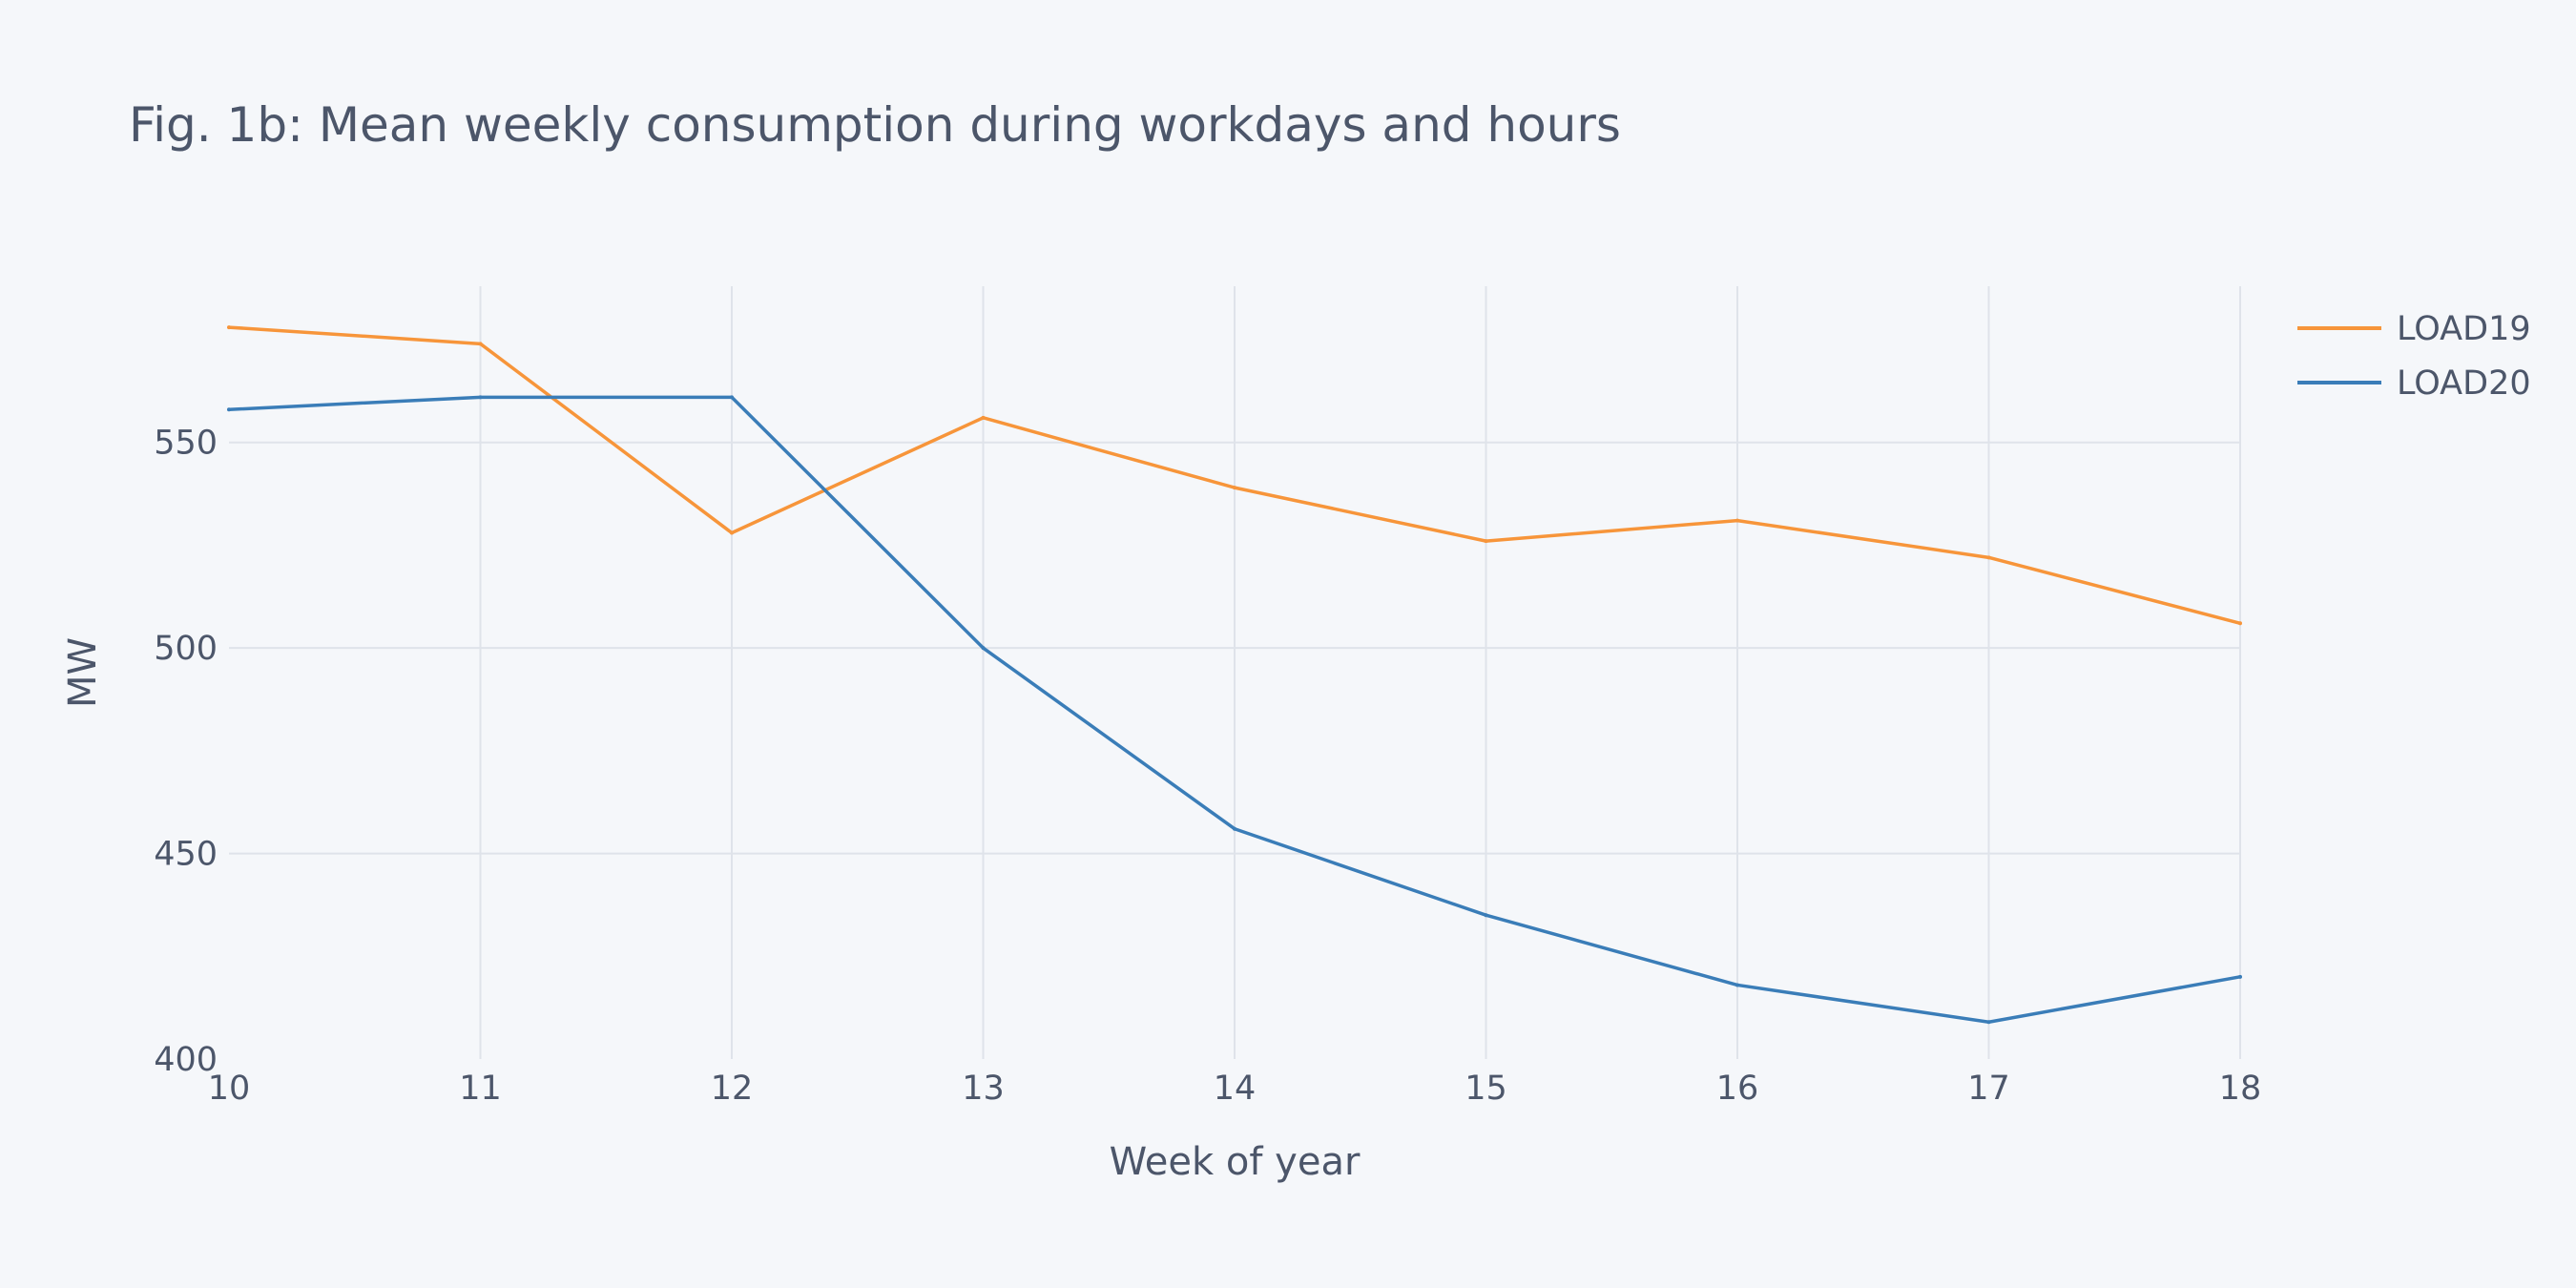 The height and width of the screenshot is (1288, 2576). I want to click on x-axis-ticks: 10 11 12 13 14 15 16 17 18, so click(1235, 1089).